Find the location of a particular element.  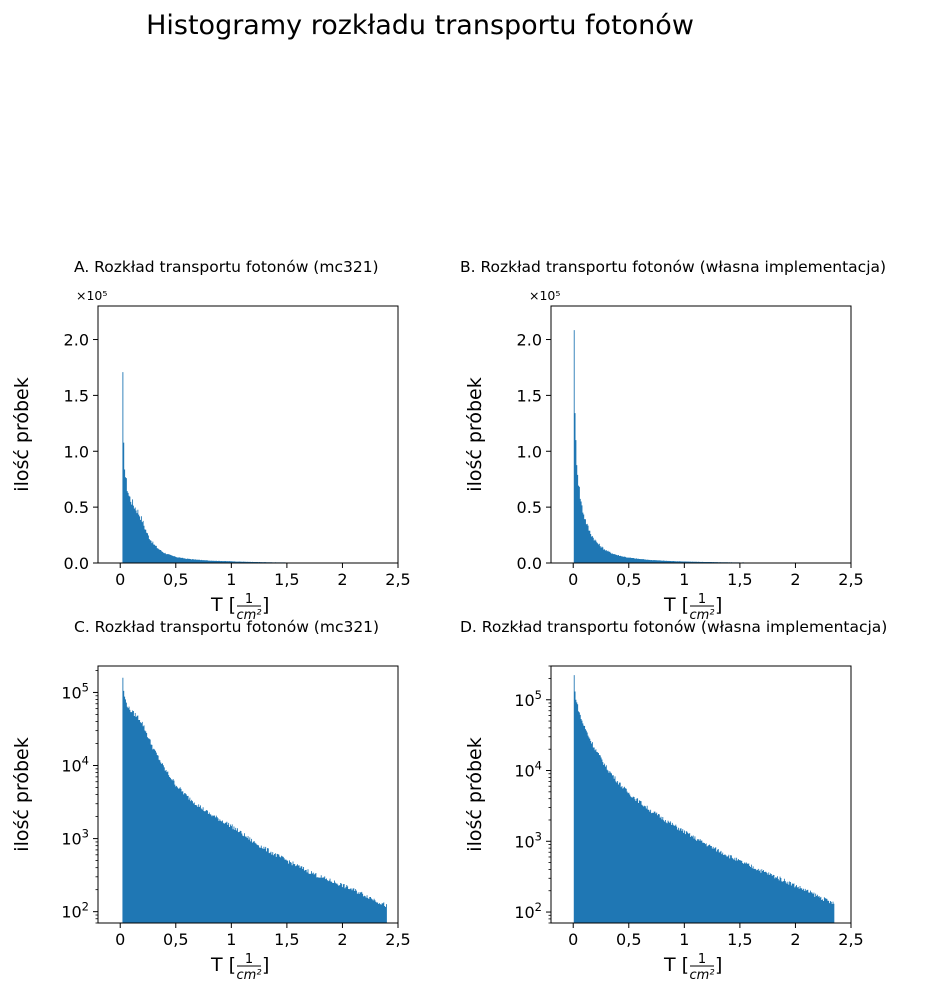

histogram-bars-b is located at coordinates (704, 446).